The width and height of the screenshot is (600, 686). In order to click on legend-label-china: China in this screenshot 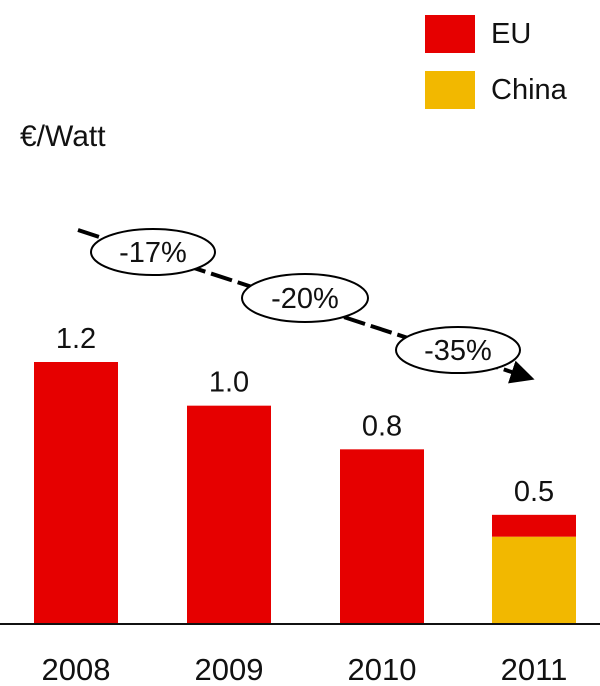, I will do `click(529, 89)`.